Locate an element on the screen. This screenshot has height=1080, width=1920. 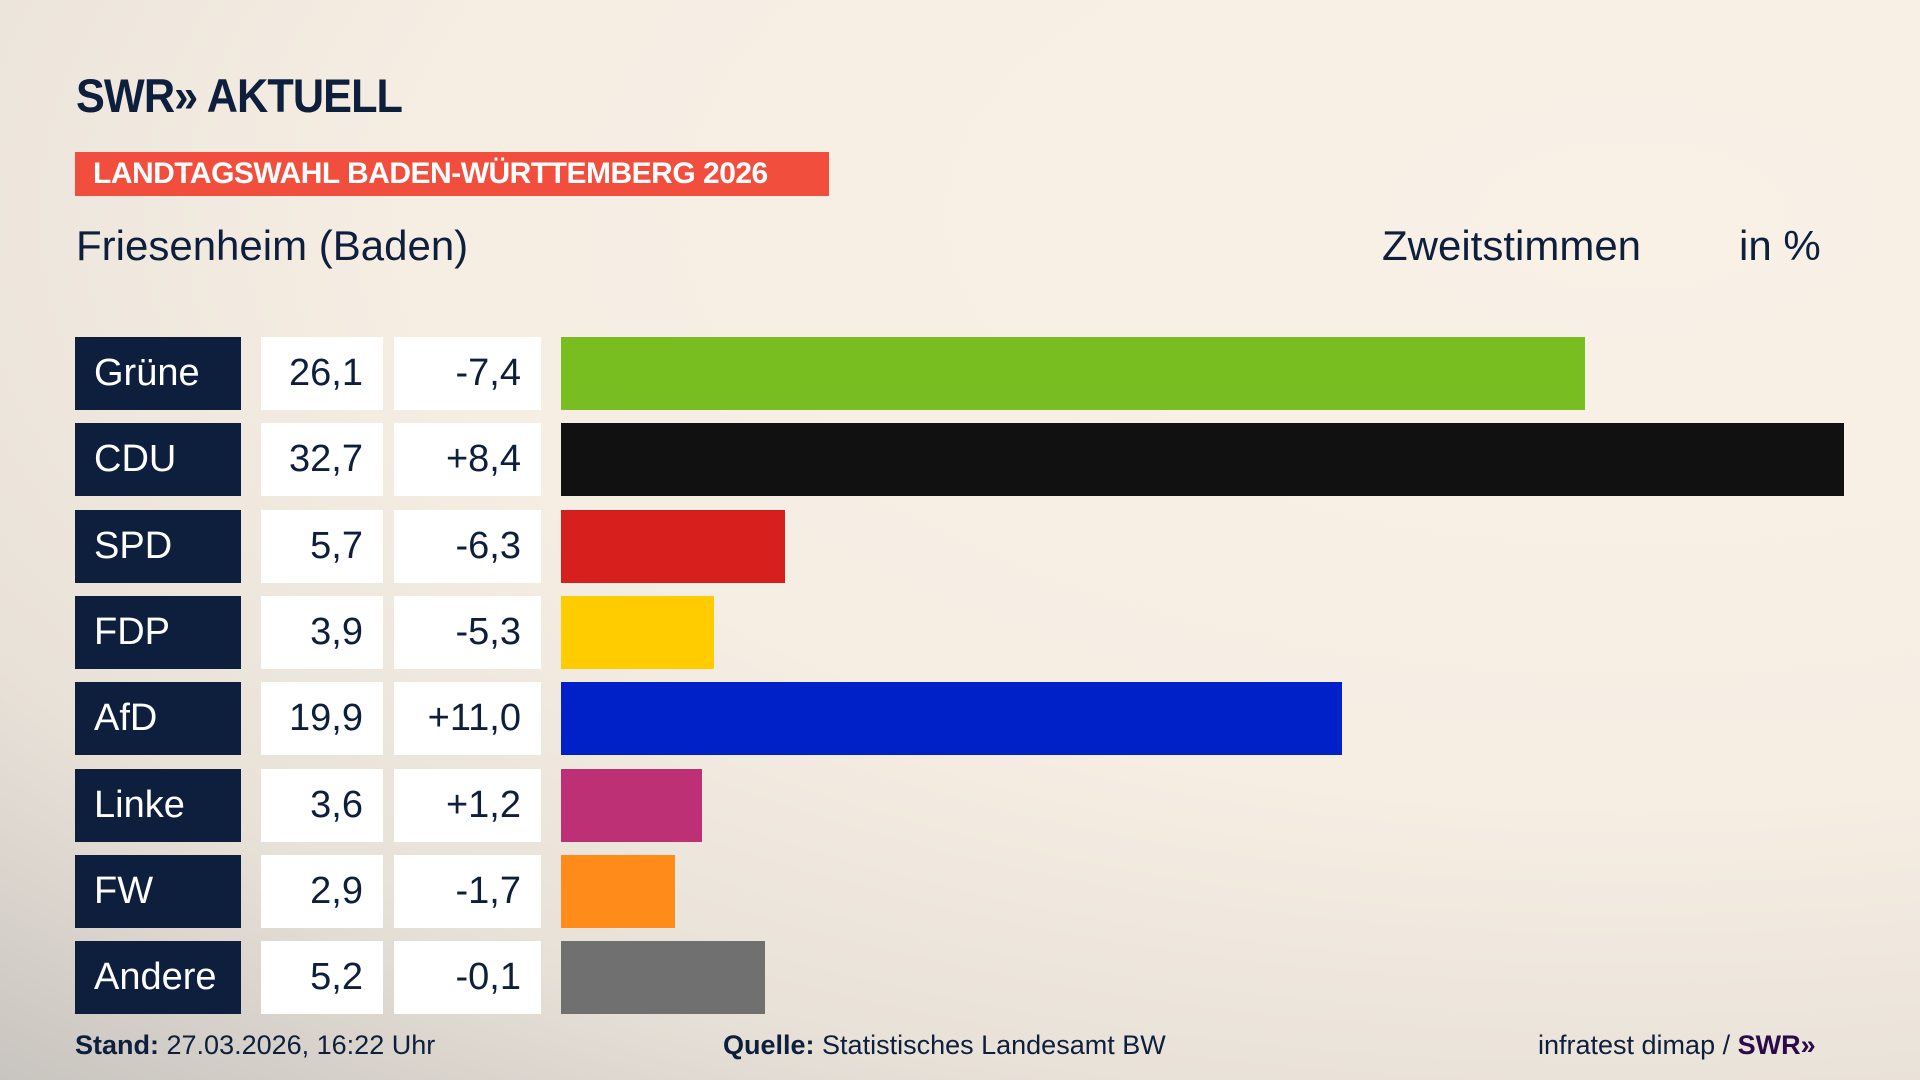
party-label: Linke is located at coordinates (158, 805).